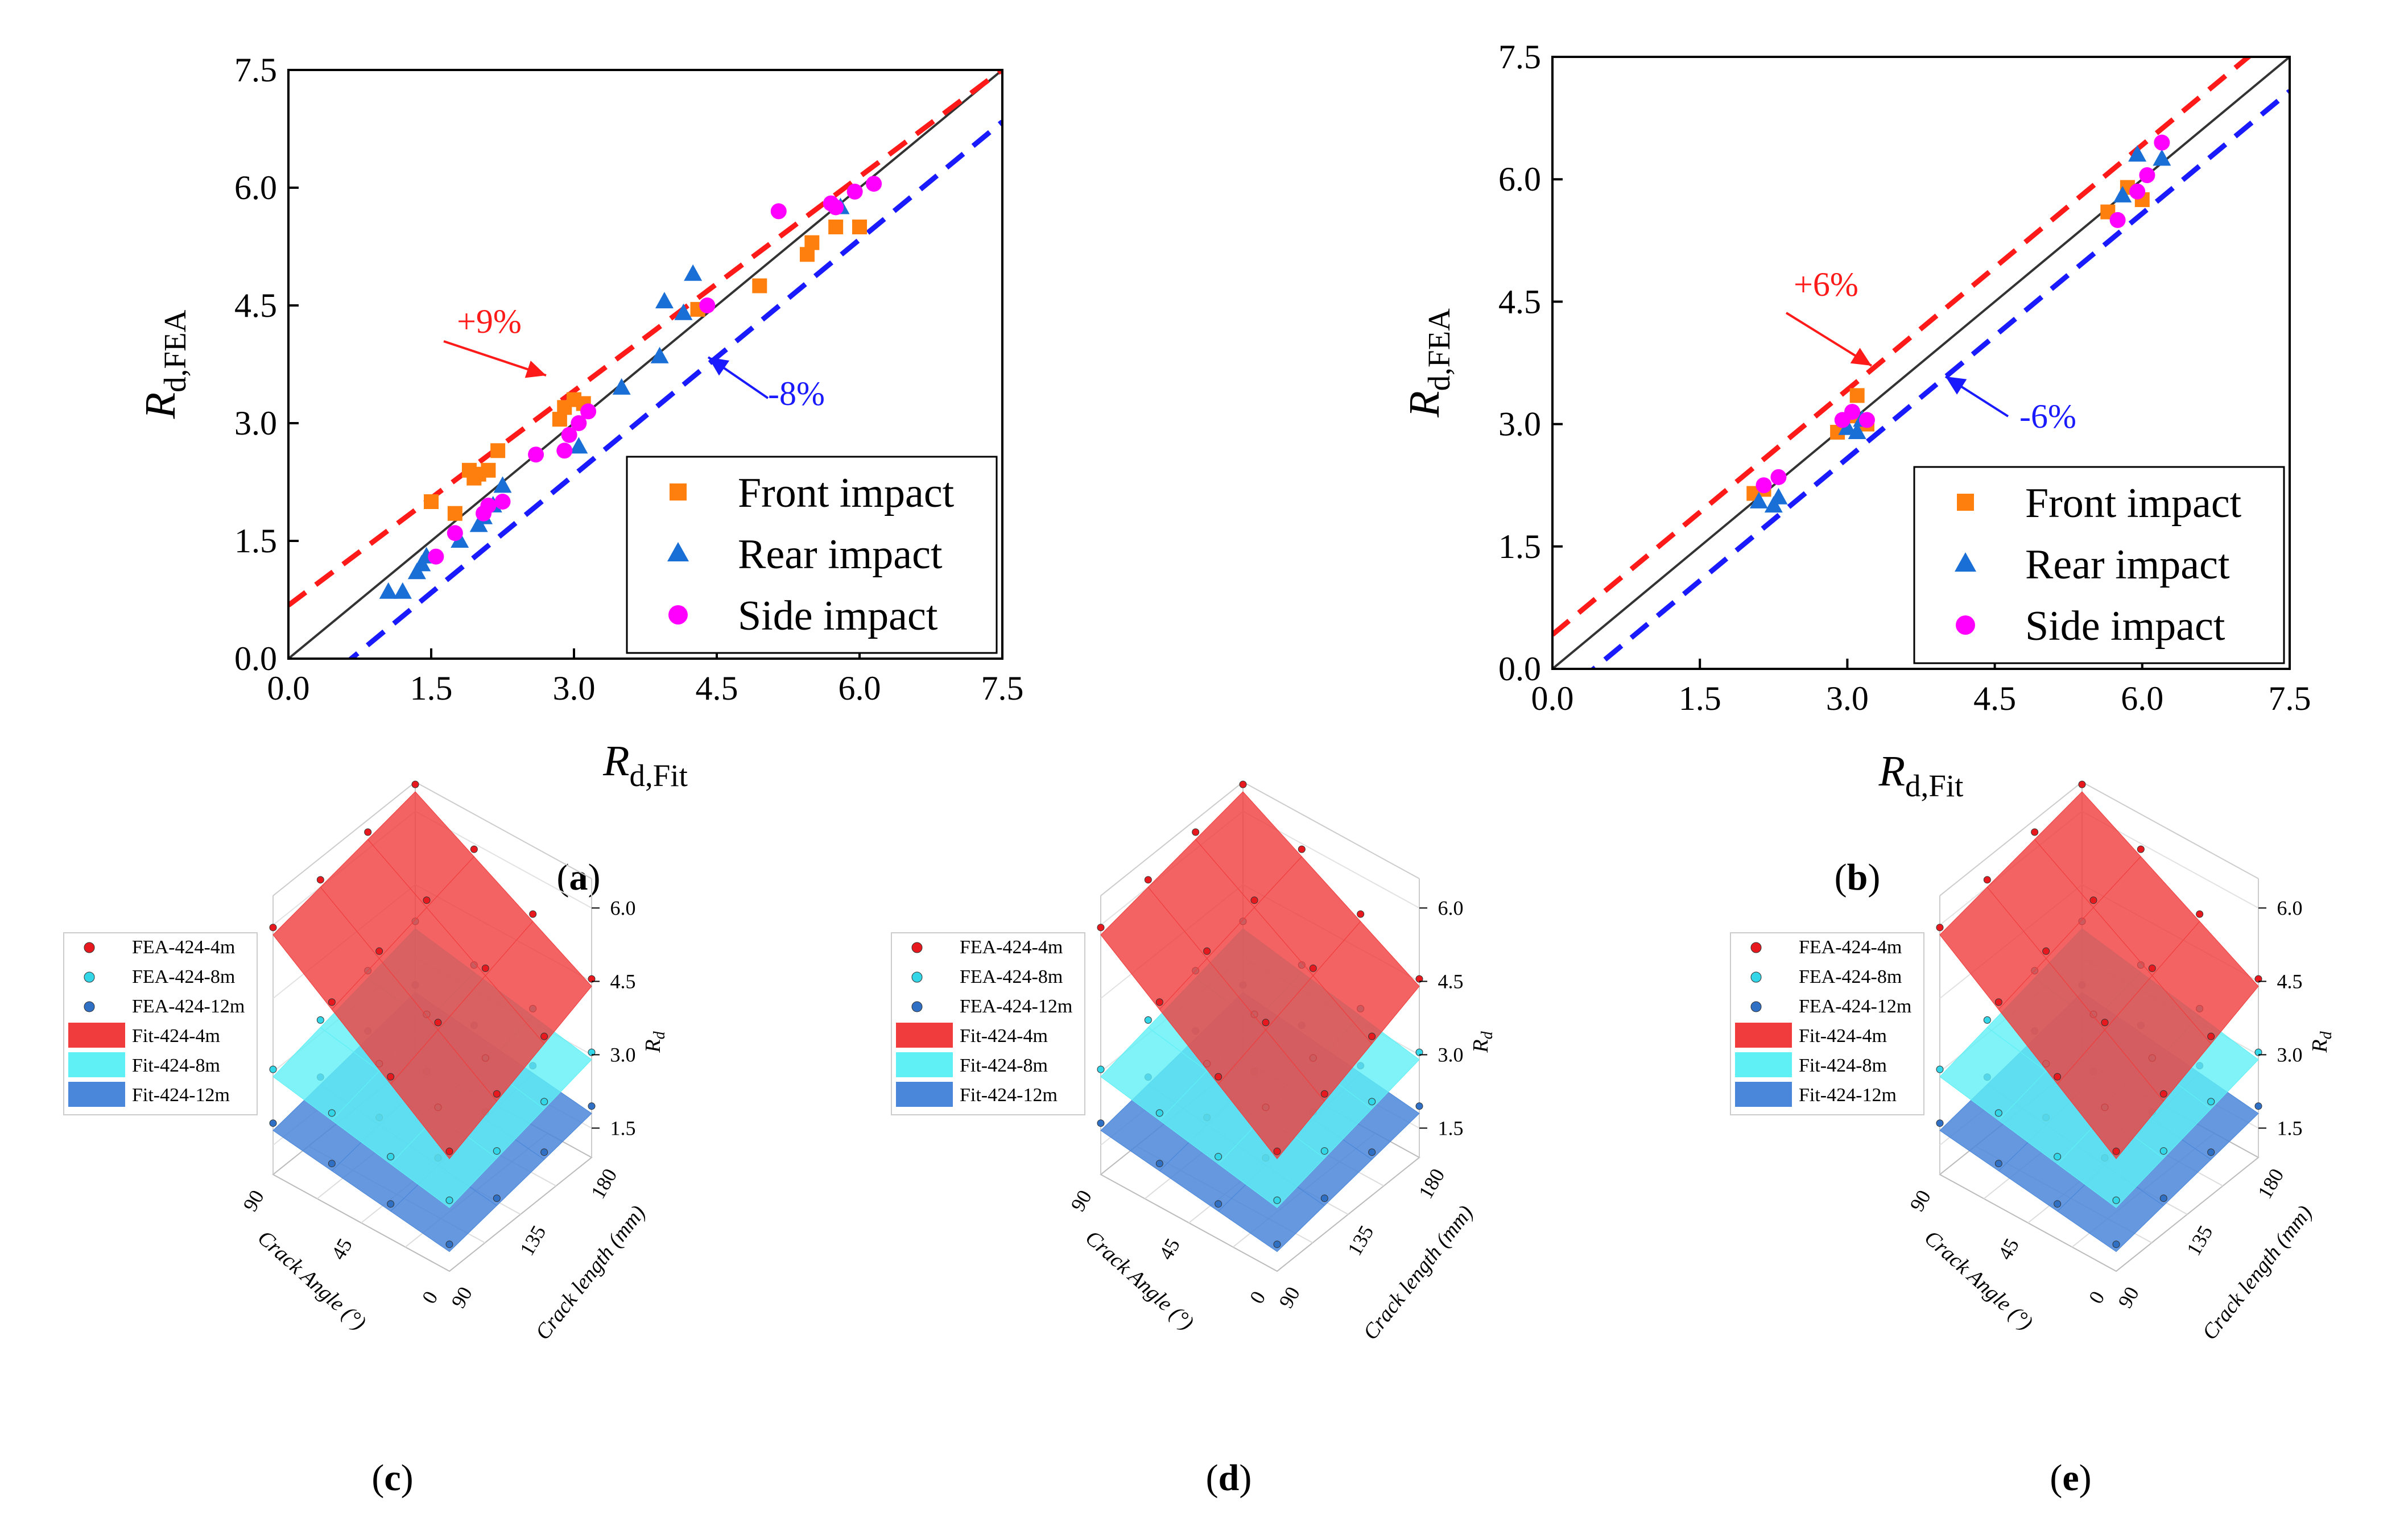  What do you see at coordinates (1966, 625) in the screenshot?
I see `legend-circle-icon` at bounding box center [1966, 625].